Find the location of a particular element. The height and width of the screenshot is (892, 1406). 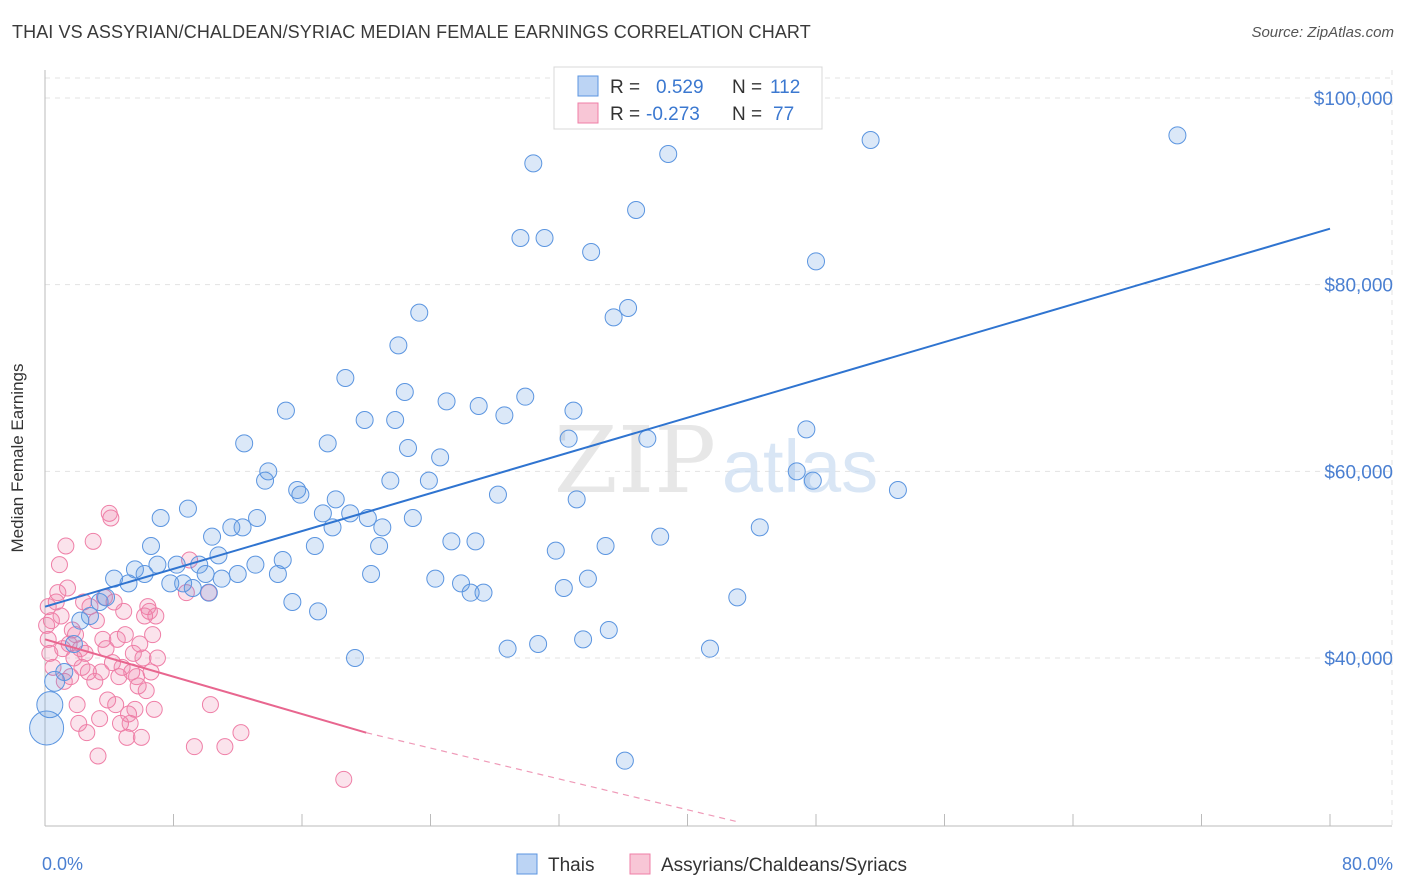

x-tick-label: 0.0% is located at coordinates (62, 864).